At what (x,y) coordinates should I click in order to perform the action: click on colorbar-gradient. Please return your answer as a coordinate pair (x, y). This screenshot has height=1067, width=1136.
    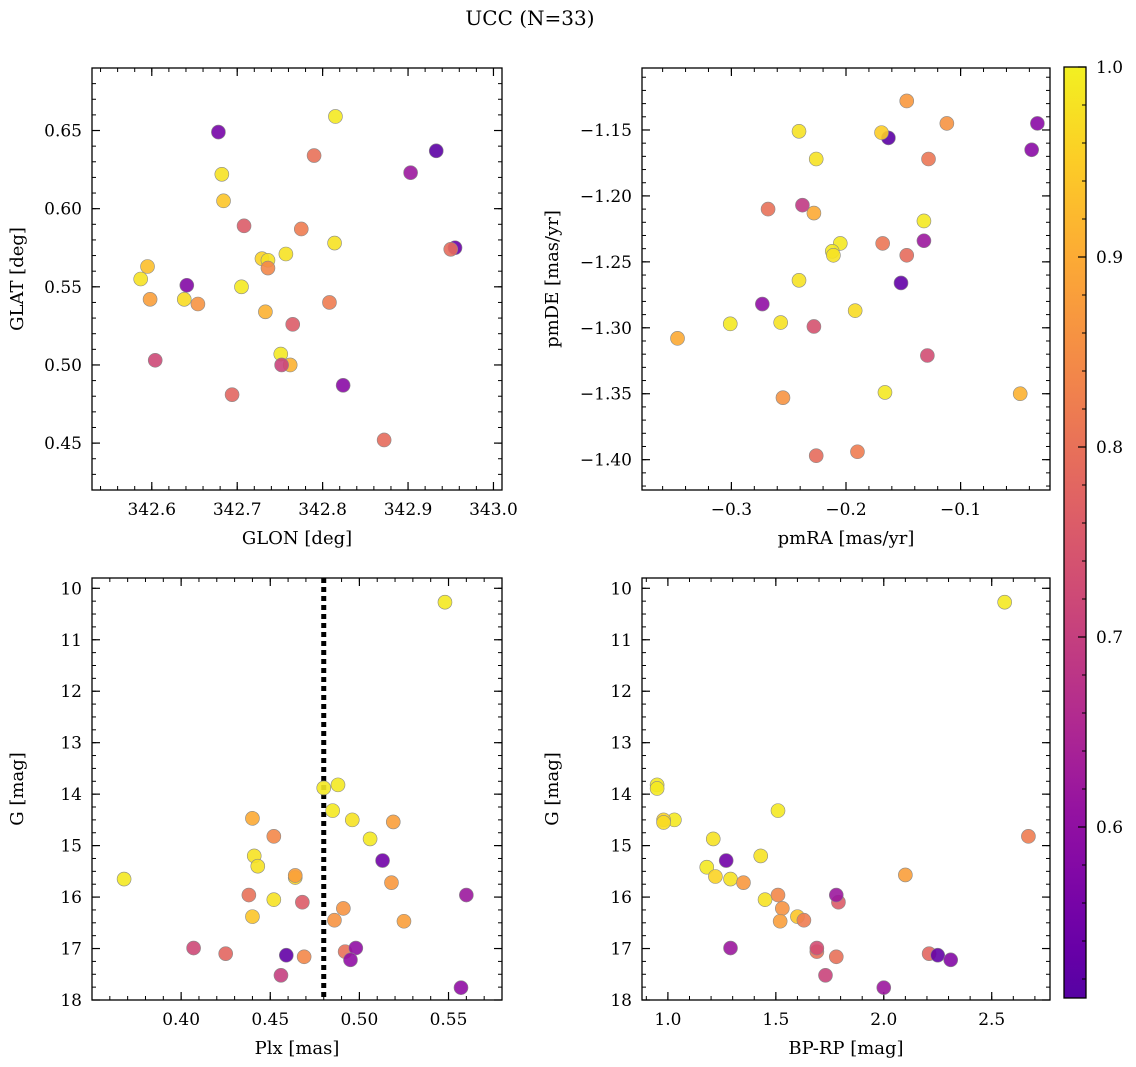
    Looking at the image, I should click on (1075, 532).